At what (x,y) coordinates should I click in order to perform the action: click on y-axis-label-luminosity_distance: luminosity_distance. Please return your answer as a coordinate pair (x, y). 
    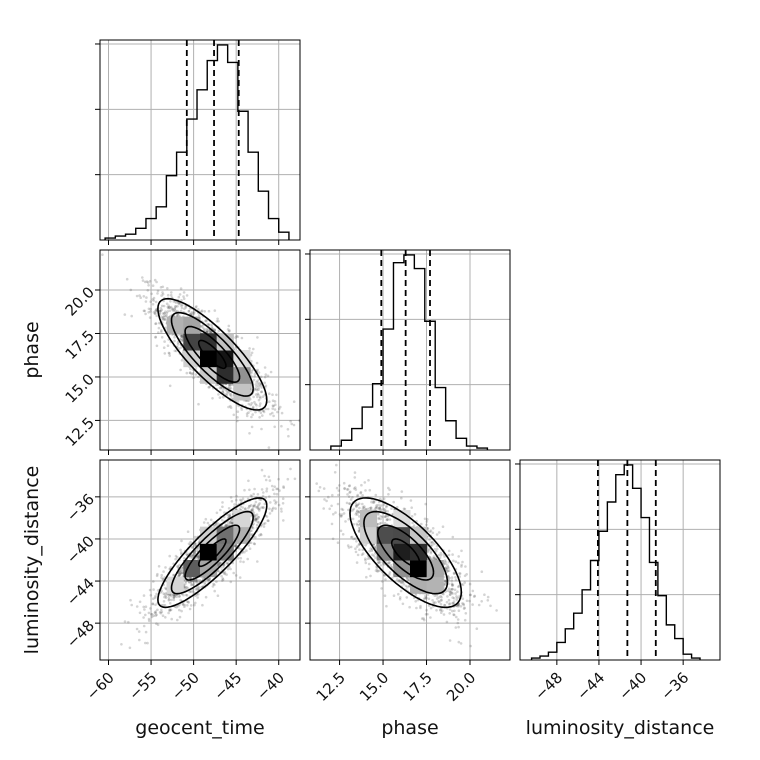
    Looking at the image, I should click on (32, 560).